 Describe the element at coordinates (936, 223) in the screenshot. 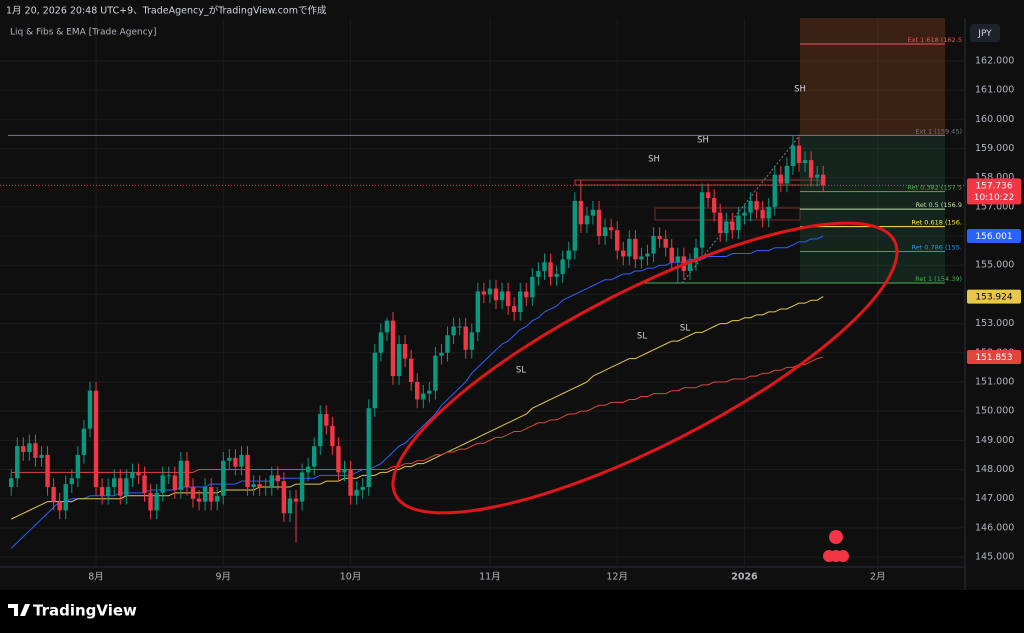

I see `fib-label: Ret 0.618 (156.` at that location.